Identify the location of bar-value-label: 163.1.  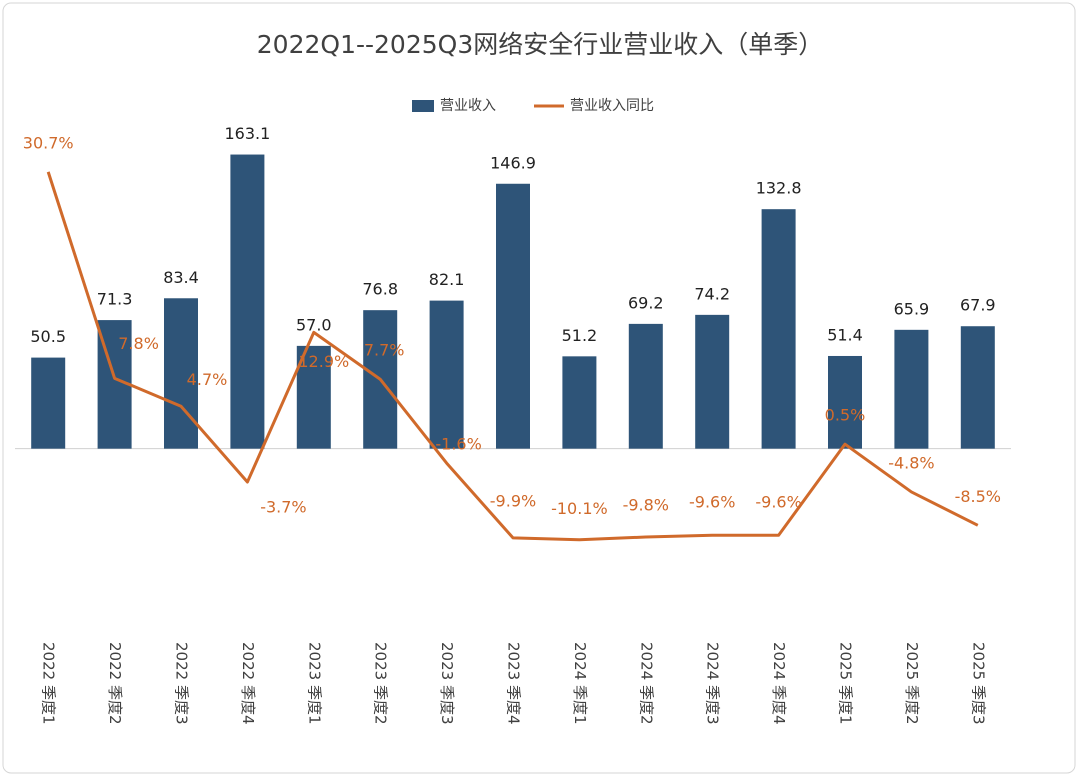
(247, 133).